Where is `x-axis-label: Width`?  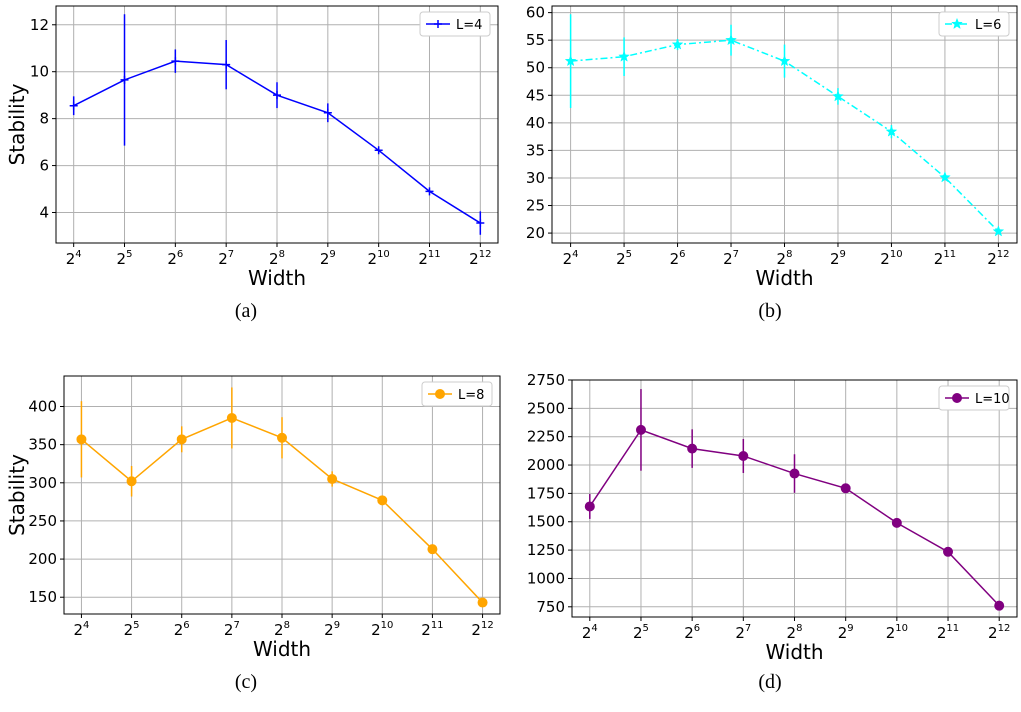 x-axis-label: Width is located at coordinates (794, 652).